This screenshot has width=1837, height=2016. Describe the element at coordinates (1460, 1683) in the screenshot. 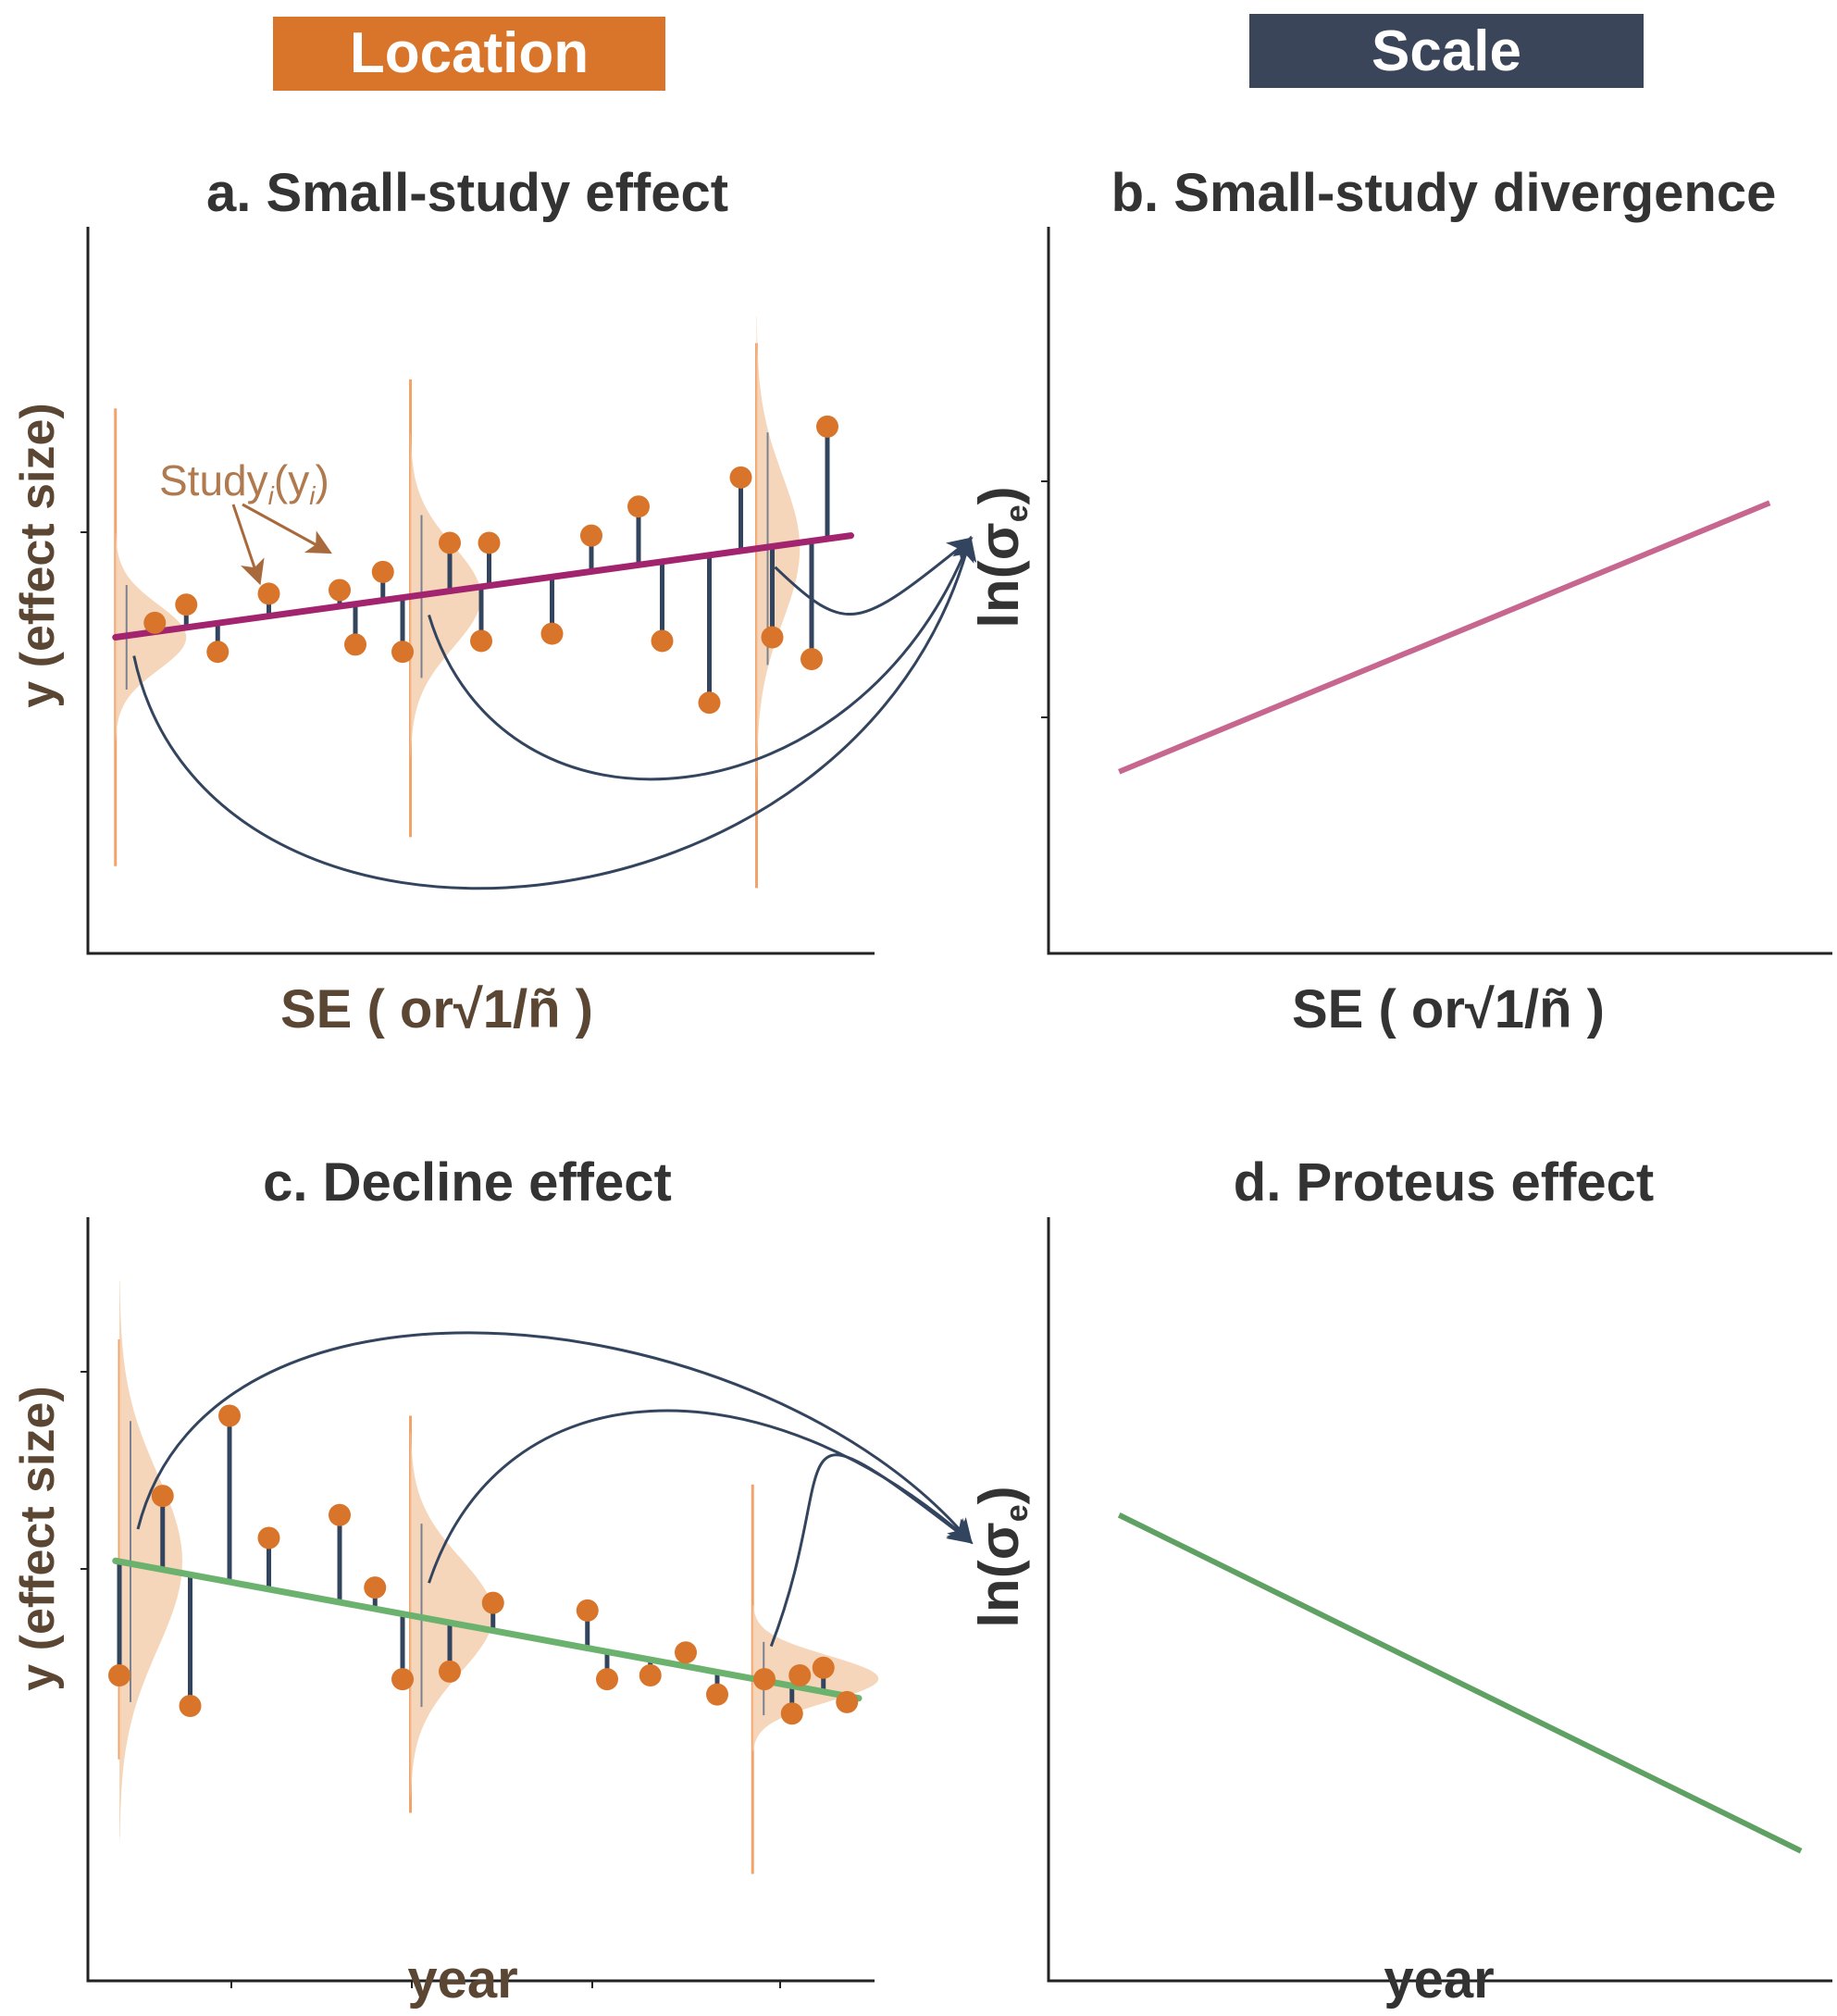

I see `panel-d-trend-line` at that location.